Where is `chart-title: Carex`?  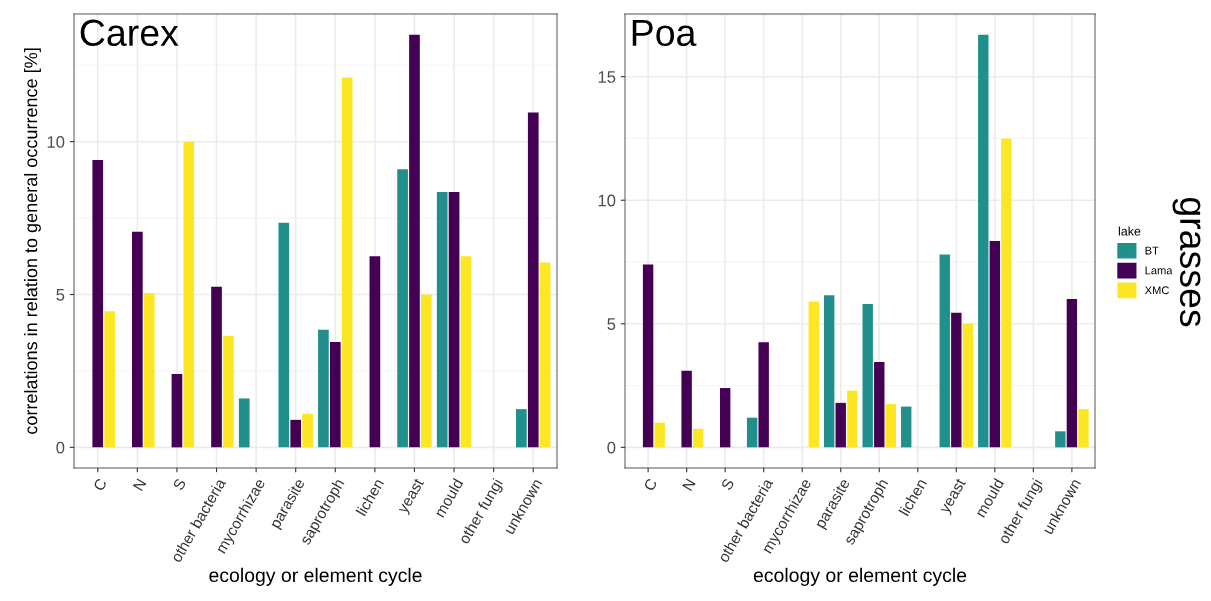
chart-title: Carex is located at coordinates (129, 33).